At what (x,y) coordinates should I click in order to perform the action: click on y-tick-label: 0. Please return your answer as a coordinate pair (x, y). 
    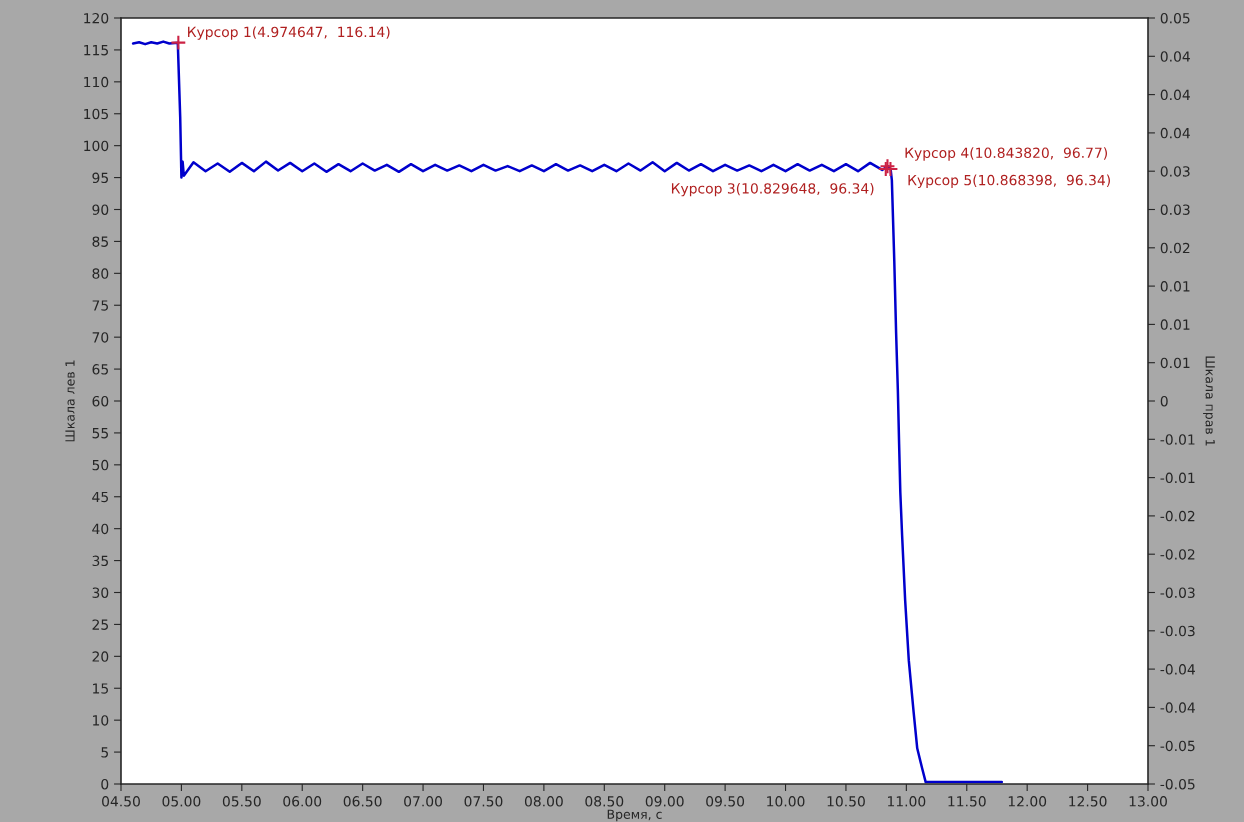
    Looking at the image, I should click on (105, 784).